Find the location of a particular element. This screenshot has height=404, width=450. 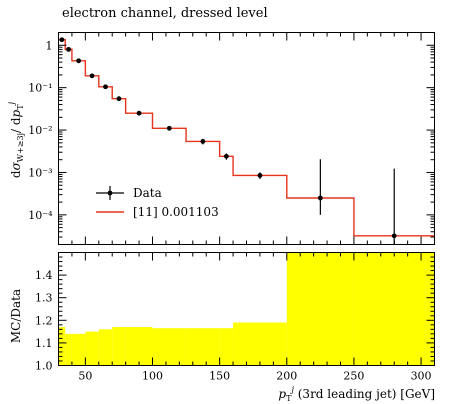

x-tick-label: 250 is located at coordinates (353, 376).